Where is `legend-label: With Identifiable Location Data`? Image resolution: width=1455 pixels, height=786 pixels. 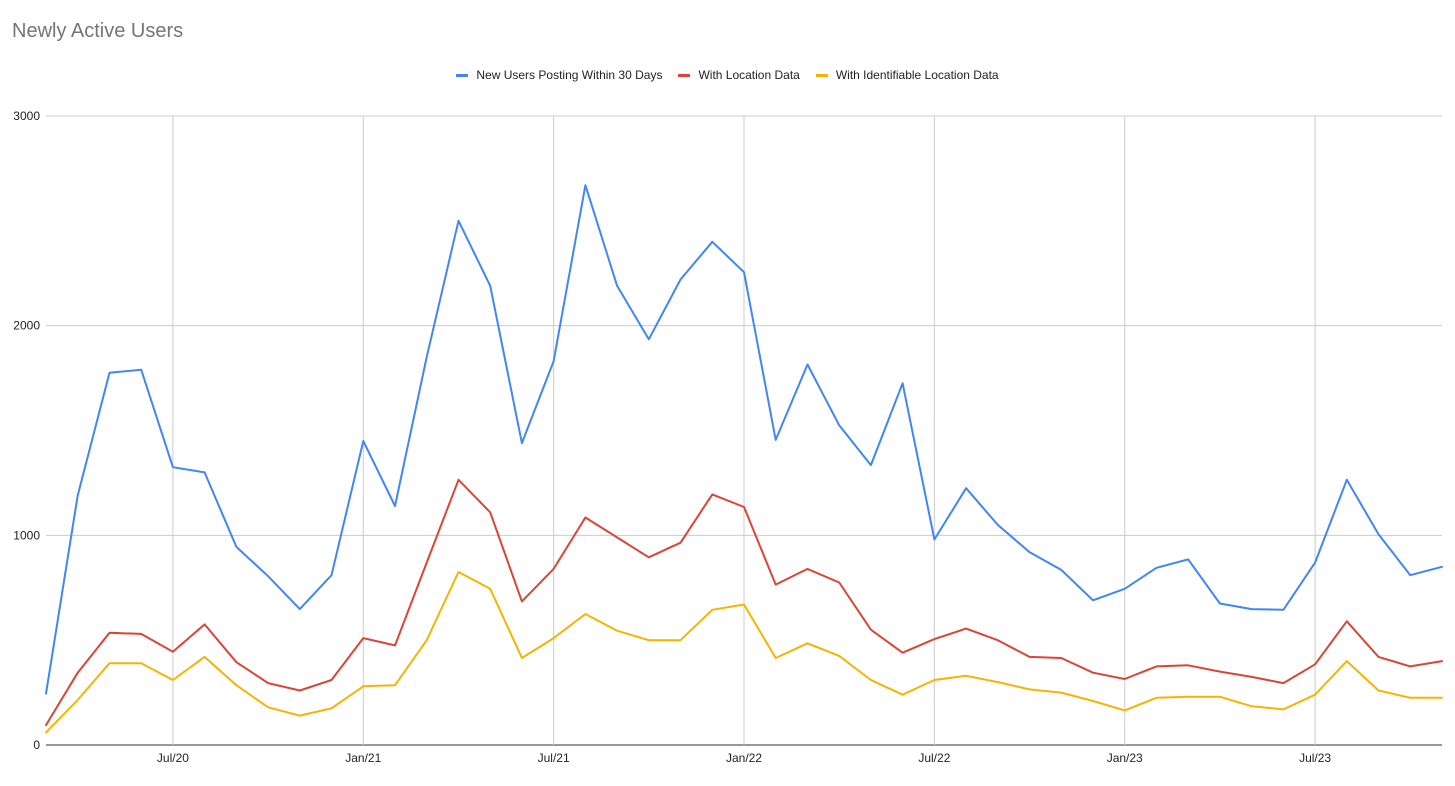 legend-label: With Identifiable Location Data is located at coordinates (917, 75).